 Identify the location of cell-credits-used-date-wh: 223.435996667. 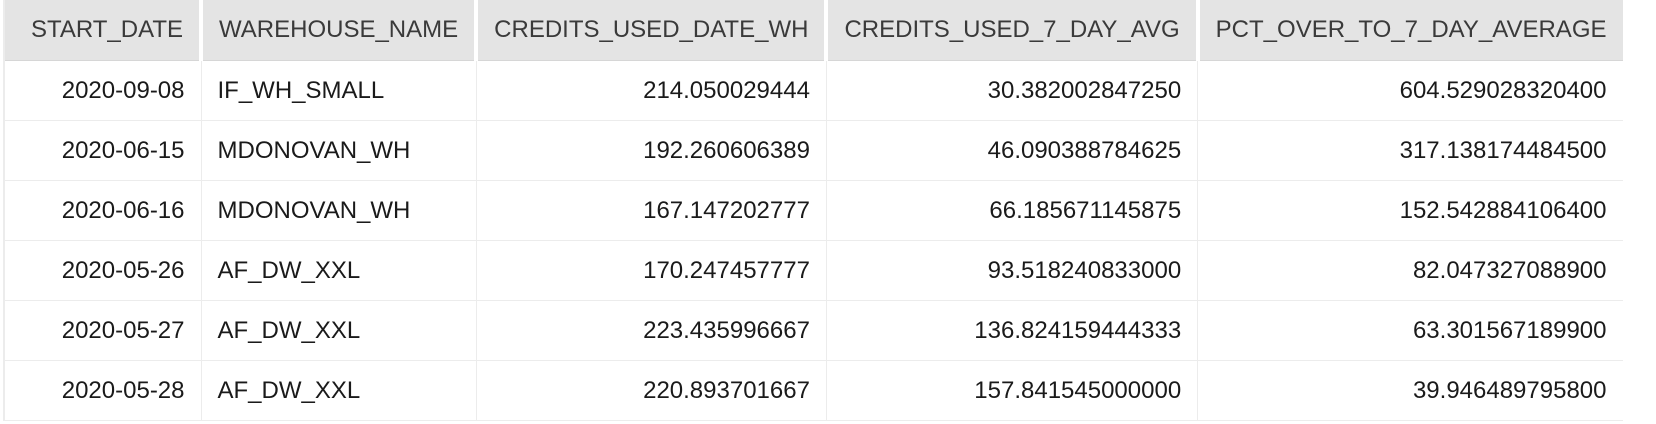
(651, 330).